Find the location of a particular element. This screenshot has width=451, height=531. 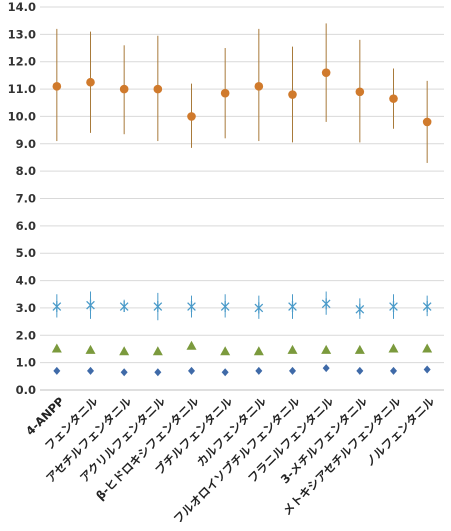

y-tick-label: 2.0 is located at coordinates (26, 335).